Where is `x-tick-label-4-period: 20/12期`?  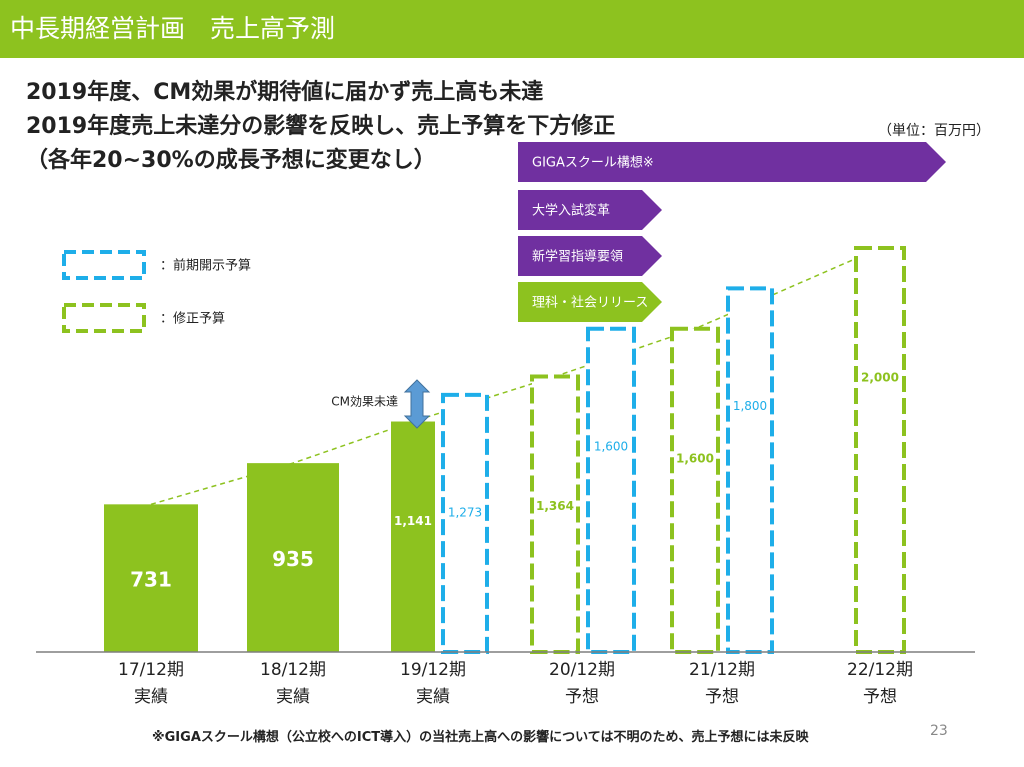 x-tick-label-4-period: 20/12期 is located at coordinates (582, 670).